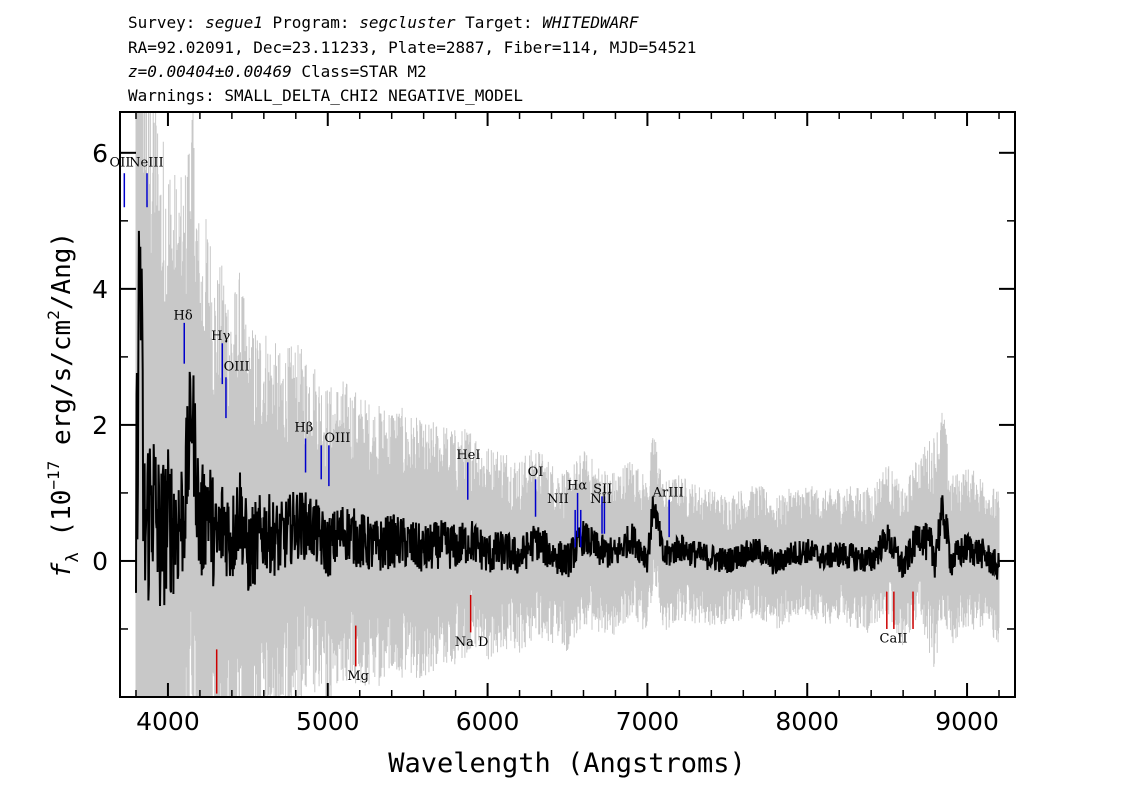 The height and width of the screenshot is (810, 1134). I want to click on y-tick-label: 0, so click(100, 561).